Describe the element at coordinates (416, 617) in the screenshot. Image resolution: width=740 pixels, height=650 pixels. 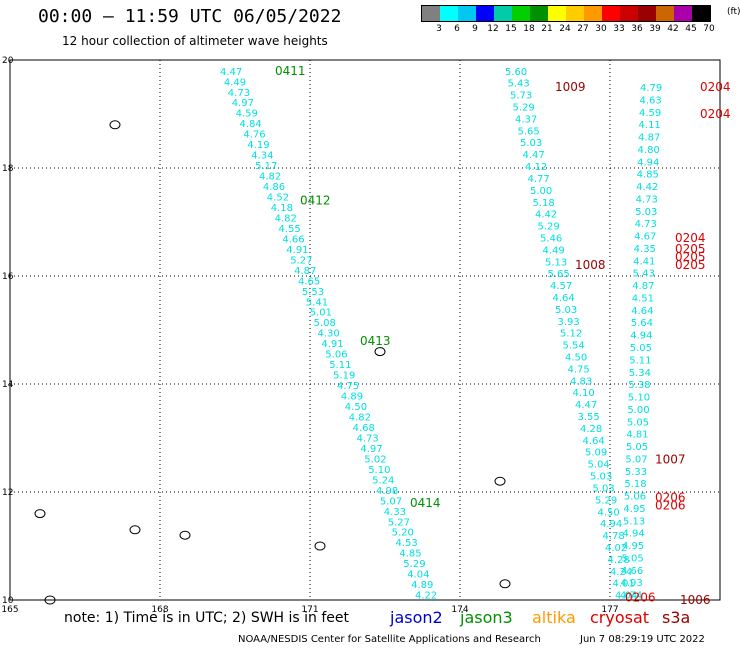
I see `mission-label: jason2` at that location.